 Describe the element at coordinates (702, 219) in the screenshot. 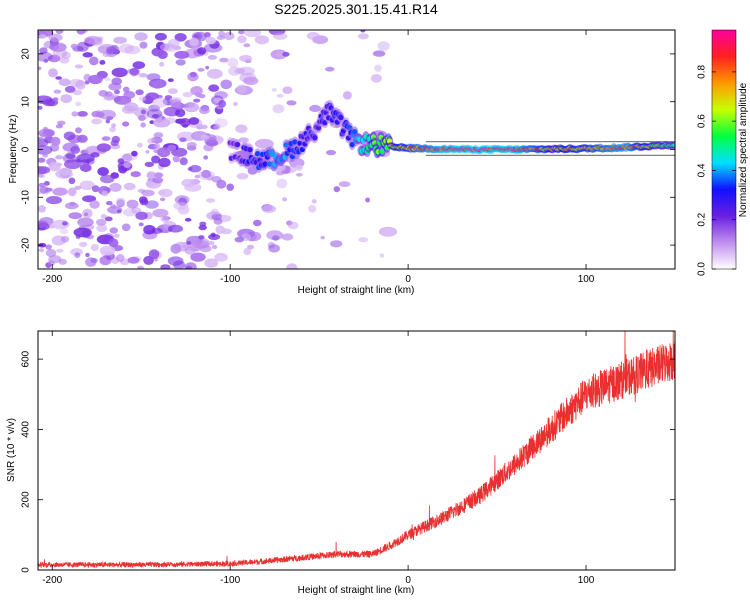

I see `colorbar-tick-label: 0.2` at that location.